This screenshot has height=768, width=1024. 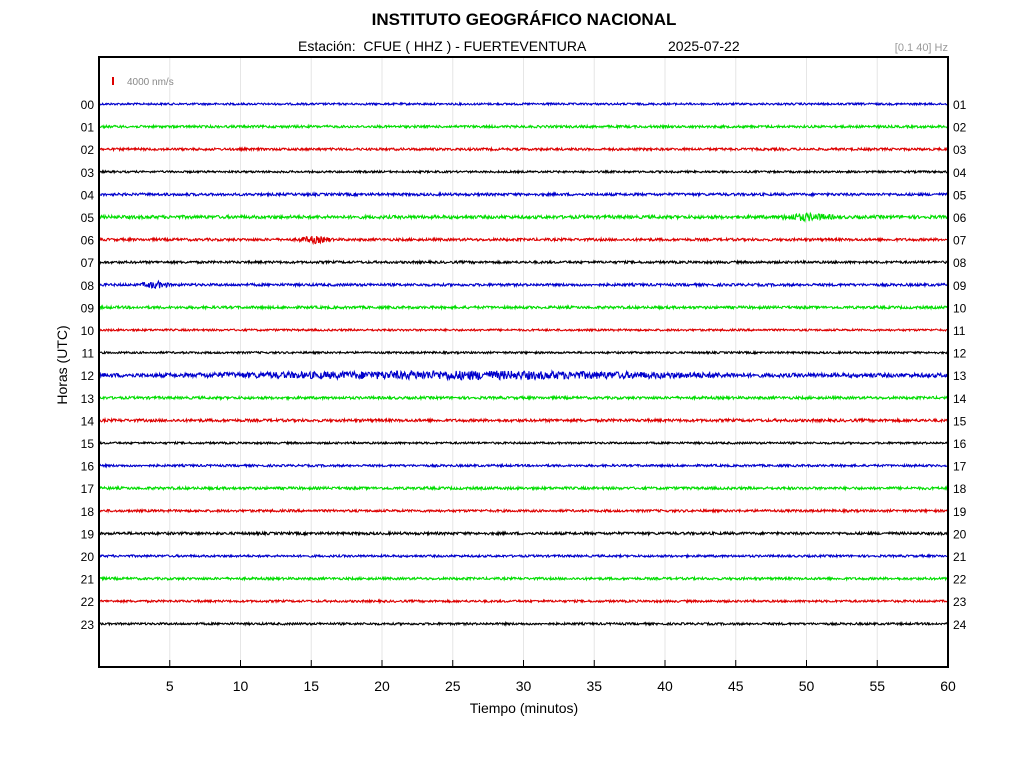 What do you see at coordinates (960, 105) in the screenshot?
I see `right-hour-label: 01` at bounding box center [960, 105].